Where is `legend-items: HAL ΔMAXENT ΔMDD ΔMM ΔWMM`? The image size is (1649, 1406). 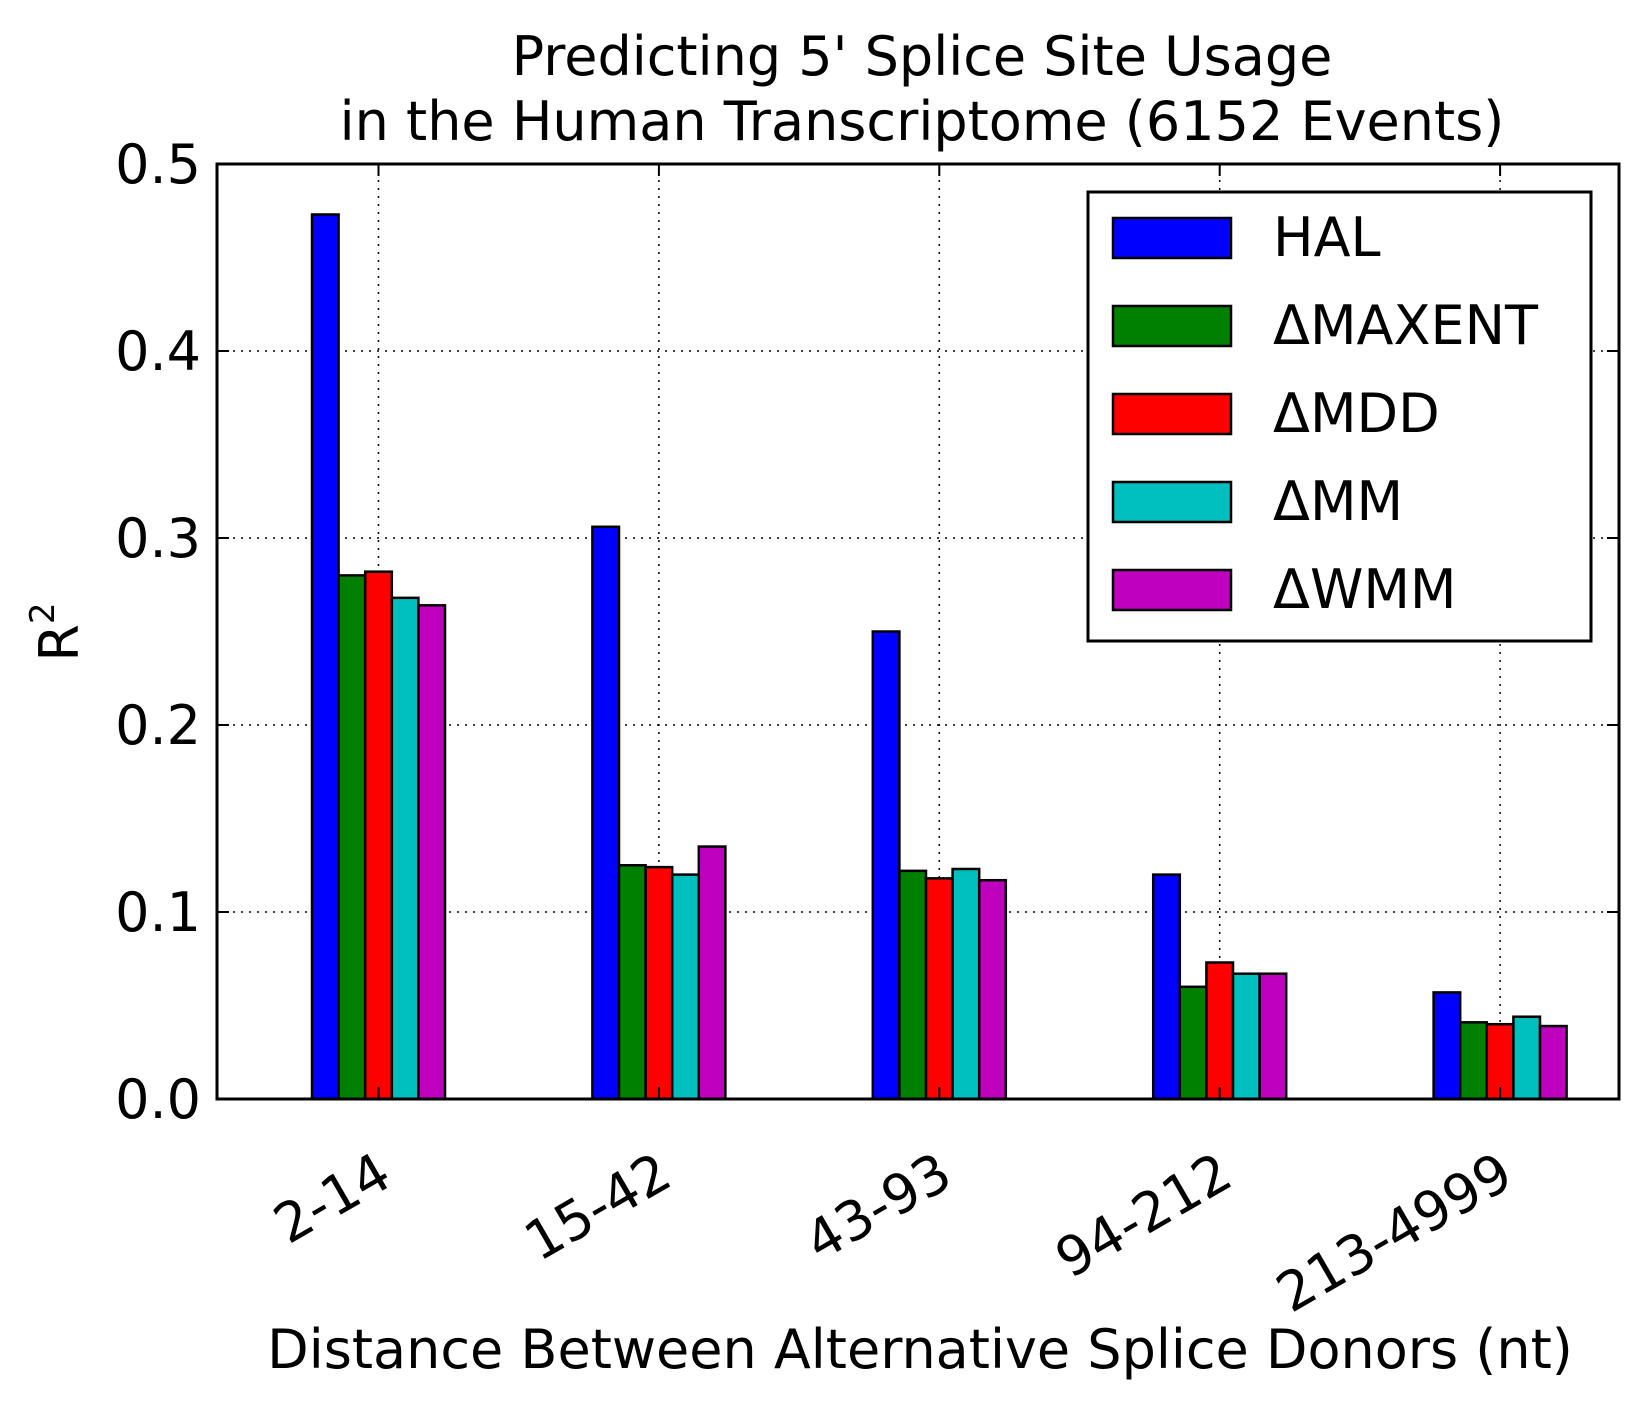 legend-items: HAL ΔMAXENT ΔMDD ΔMM ΔWMM is located at coordinates (1325, 413).